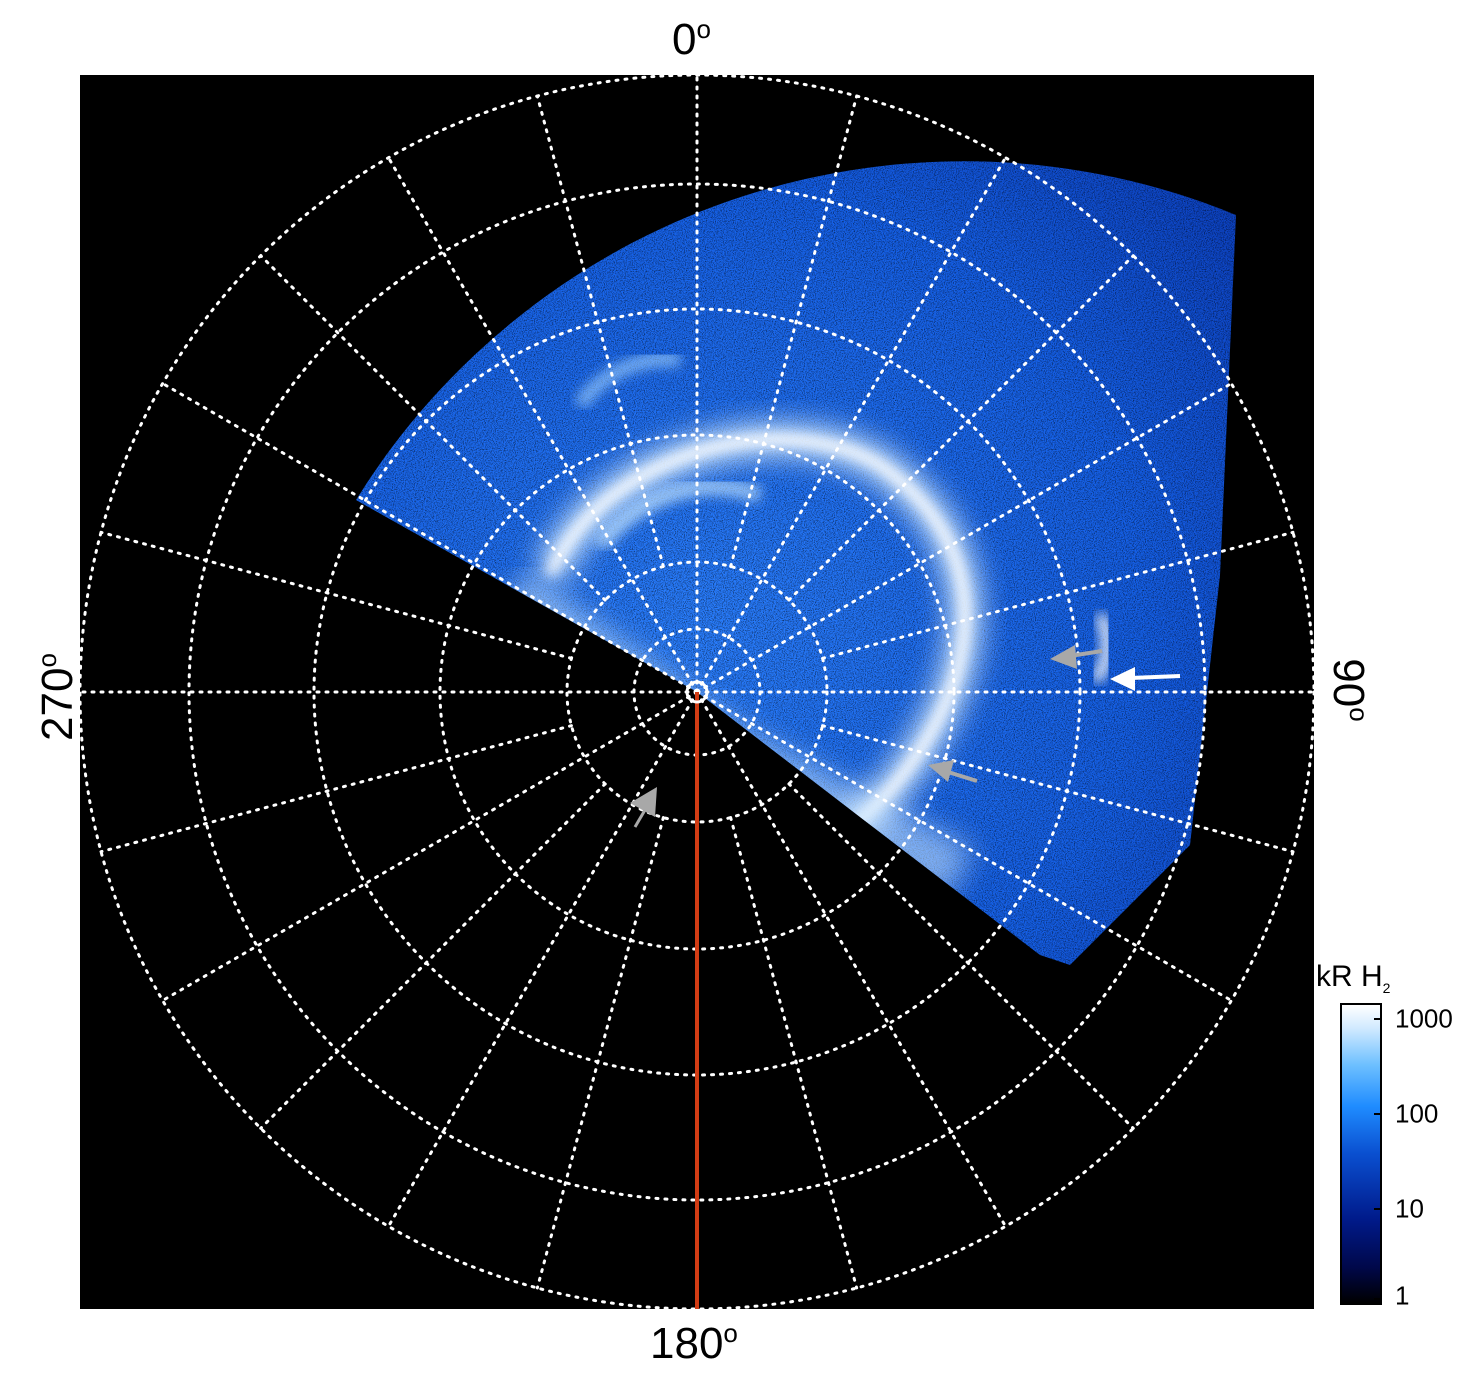 The image size is (1481, 1384). Describe the element at coordinates (57, 697) in the screenshot. I see `label-270-deg: 270o` at that location.